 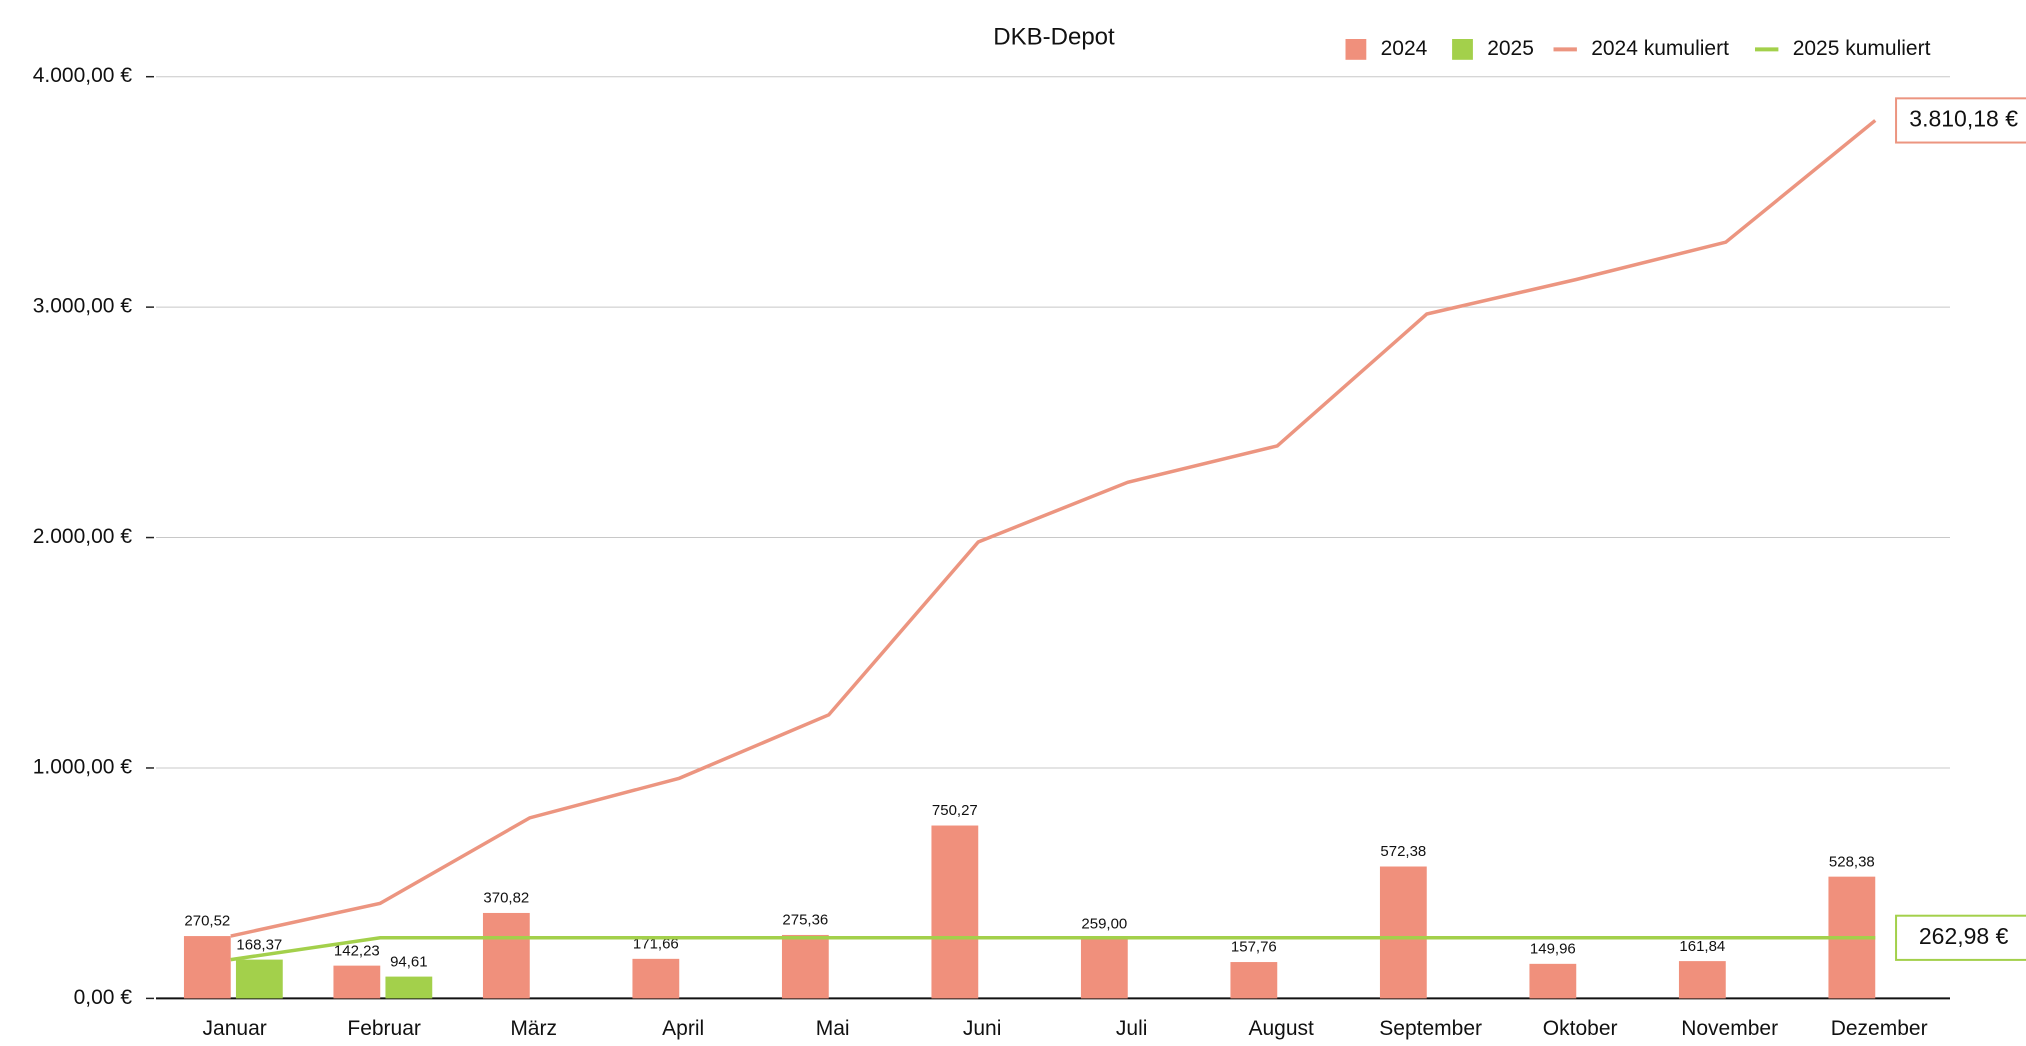 I want to click on legend-label: 2025, so click(x=1510, y=48).